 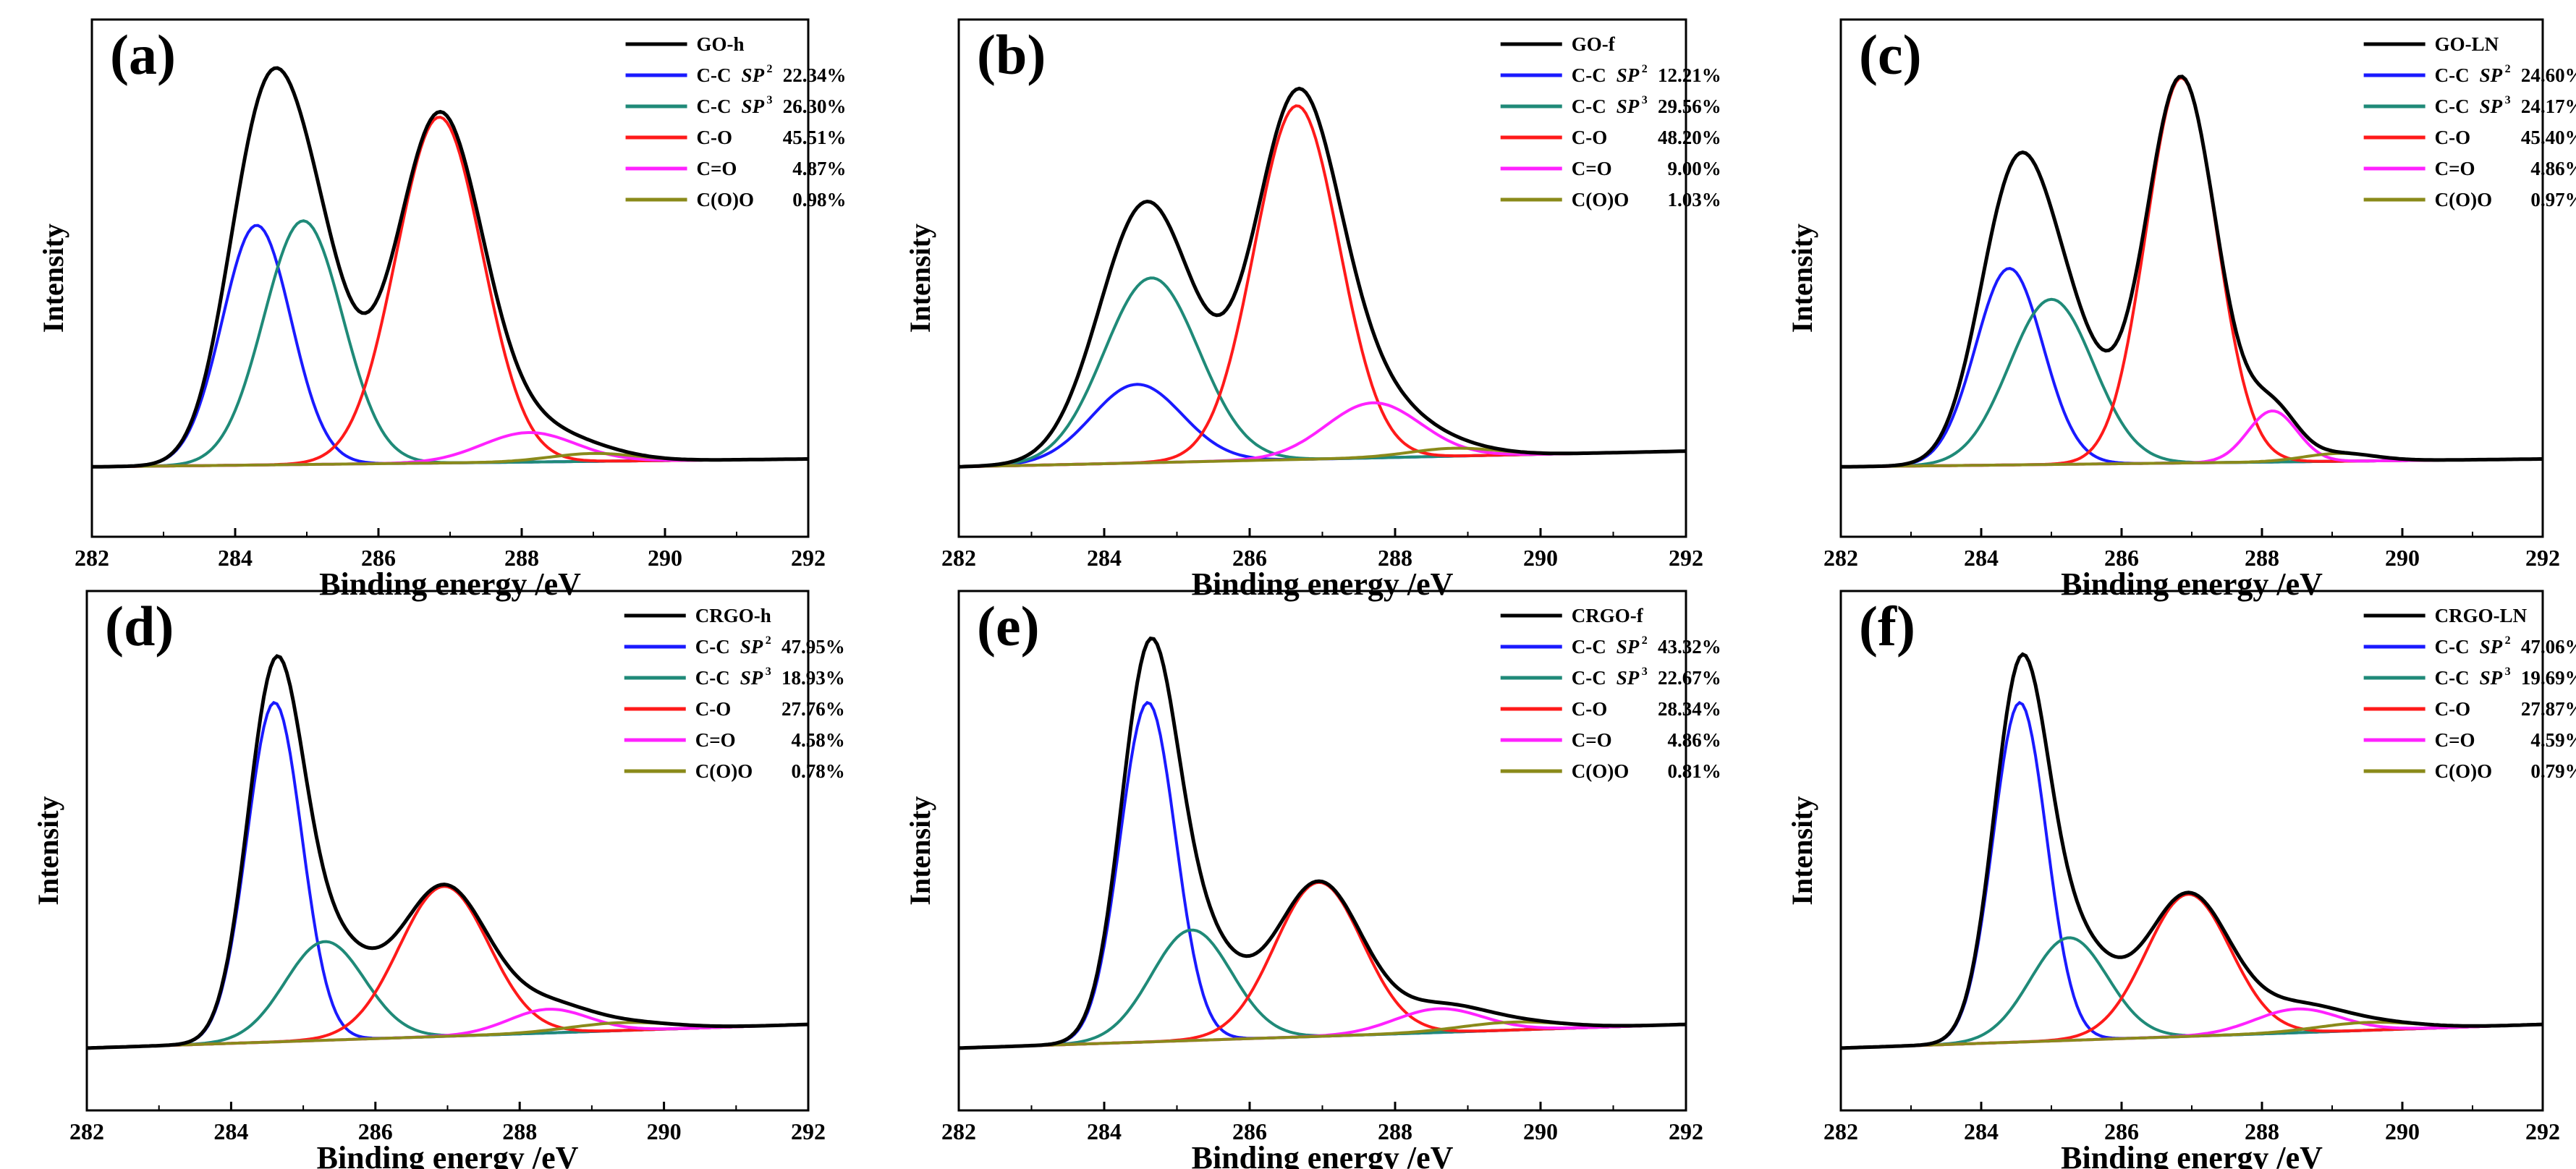 I want to click on legend-value: 28.34%, so click(x=1690, y=709).